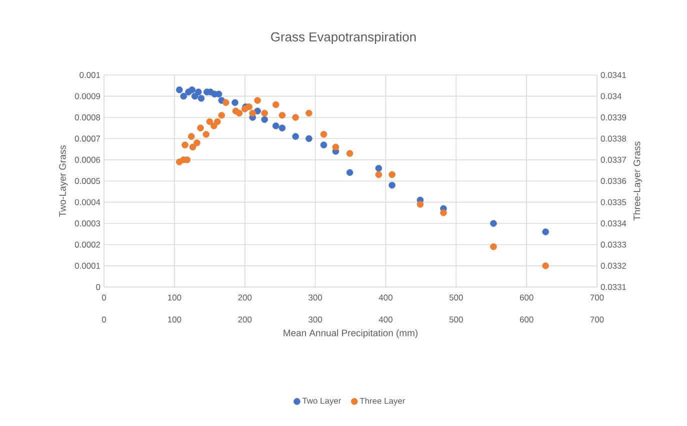 The width and height of the screenshot is (687, 426). Describe the element at coordinates (90, 75) in the screenshot. I see `y-tick-label: 0.001` at that location.